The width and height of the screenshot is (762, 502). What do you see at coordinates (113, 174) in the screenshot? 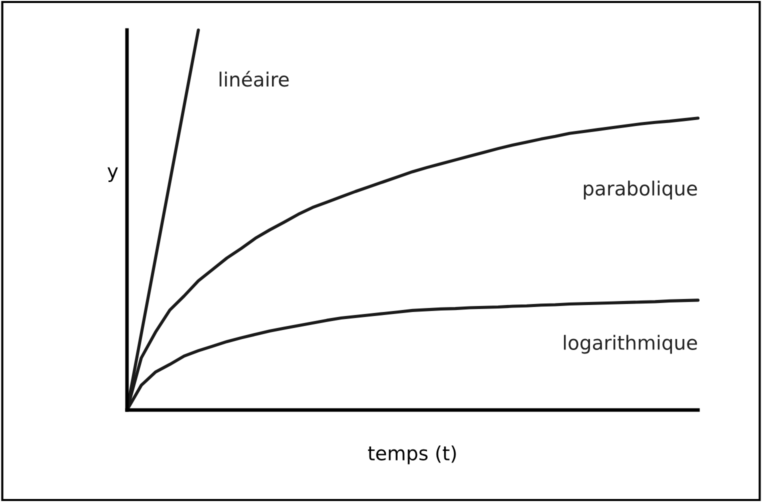
I see `y-axis-title: y` at bounding box center [113, 174].